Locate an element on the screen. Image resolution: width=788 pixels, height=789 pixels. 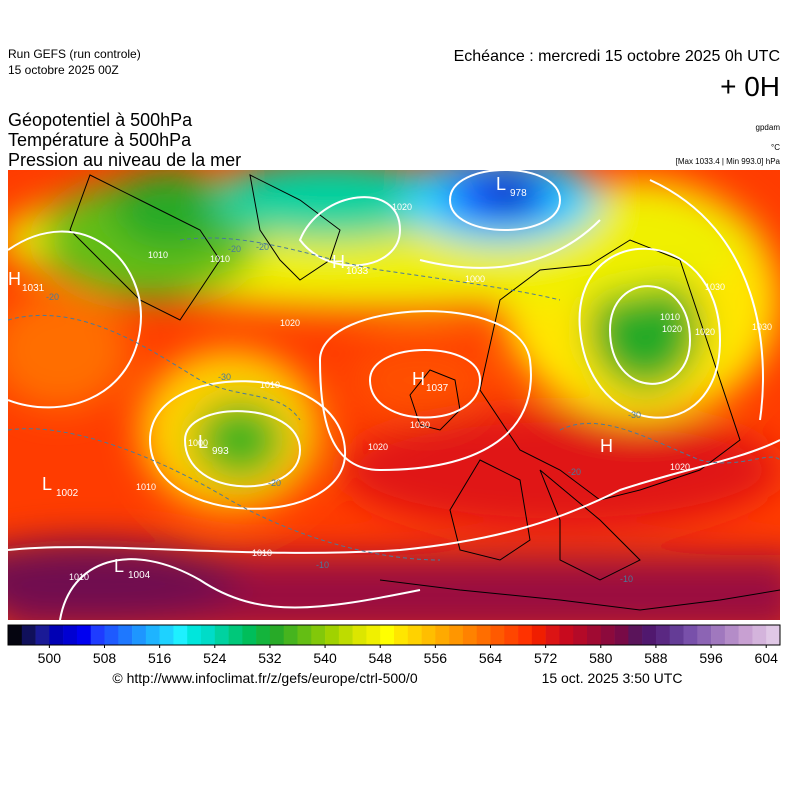
colorbar-tick-label: 532 is located at coordinates (270, 658).